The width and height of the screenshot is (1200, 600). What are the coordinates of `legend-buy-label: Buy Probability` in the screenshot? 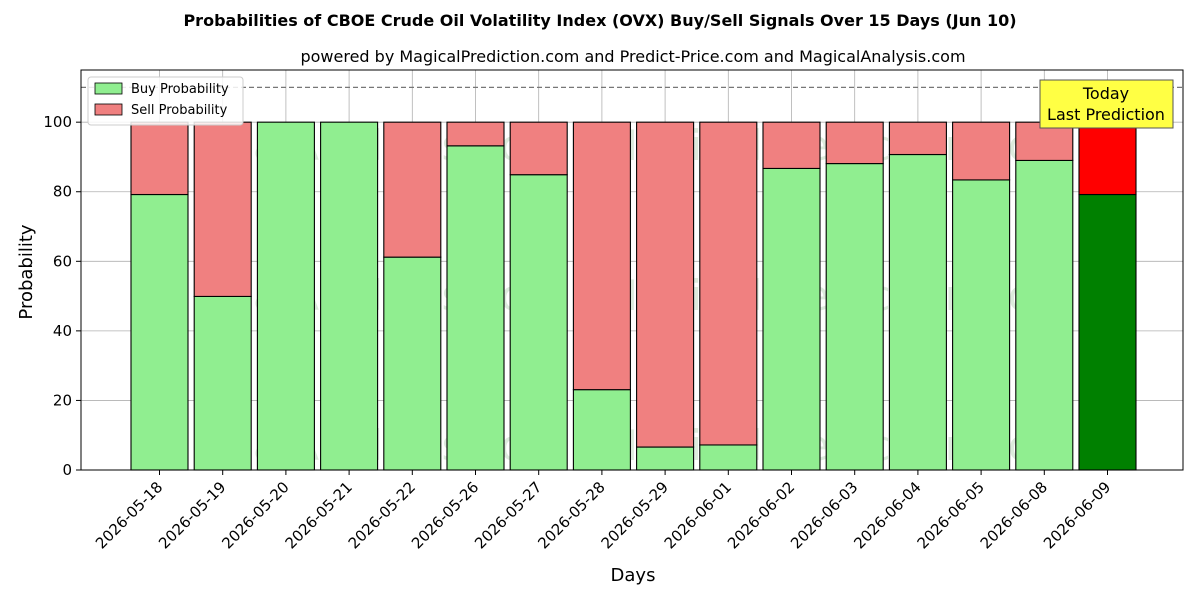 It's located at (180, 89).